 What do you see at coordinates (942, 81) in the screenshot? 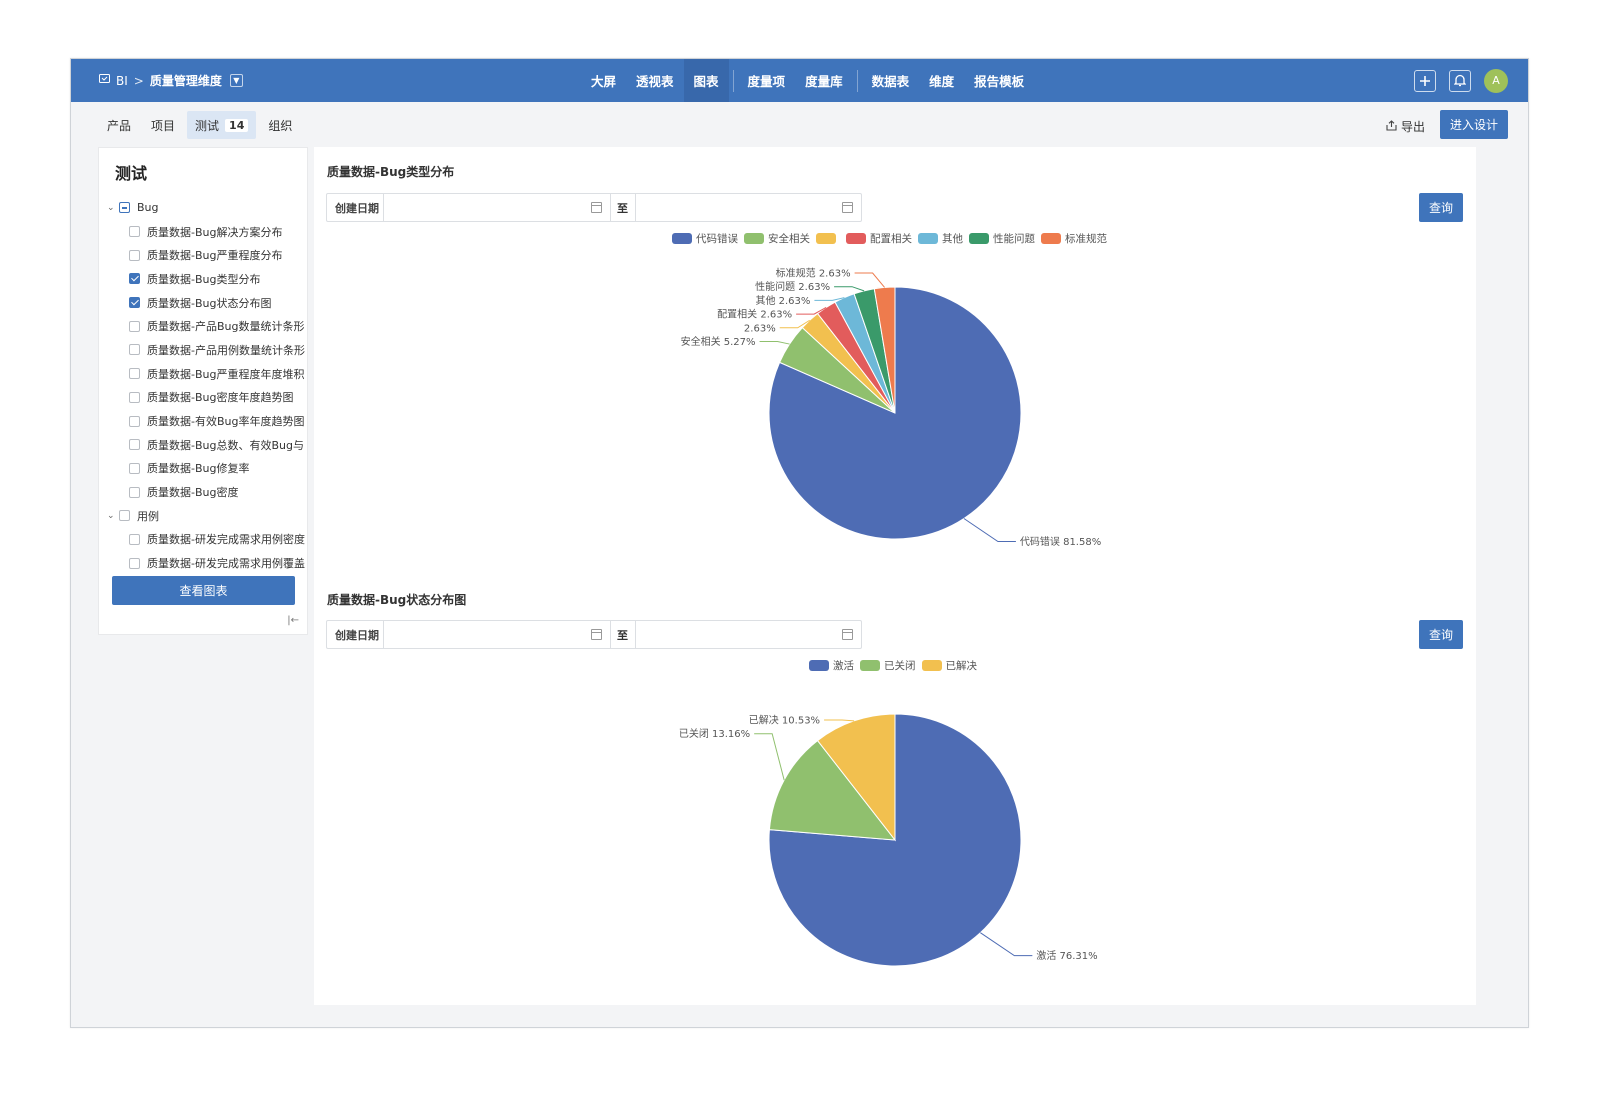
I see `nav-item-dimension: 维度` at bounding box center [942, 81].